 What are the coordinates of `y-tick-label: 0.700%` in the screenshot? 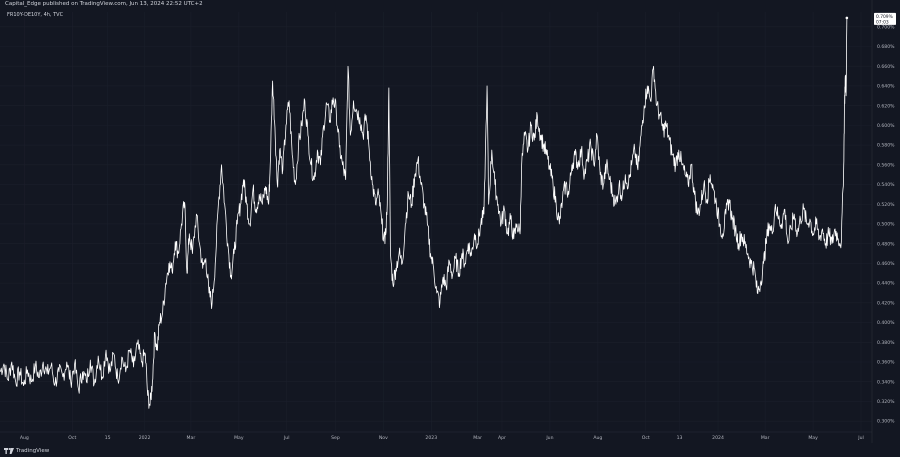 It's located at (886, 27).